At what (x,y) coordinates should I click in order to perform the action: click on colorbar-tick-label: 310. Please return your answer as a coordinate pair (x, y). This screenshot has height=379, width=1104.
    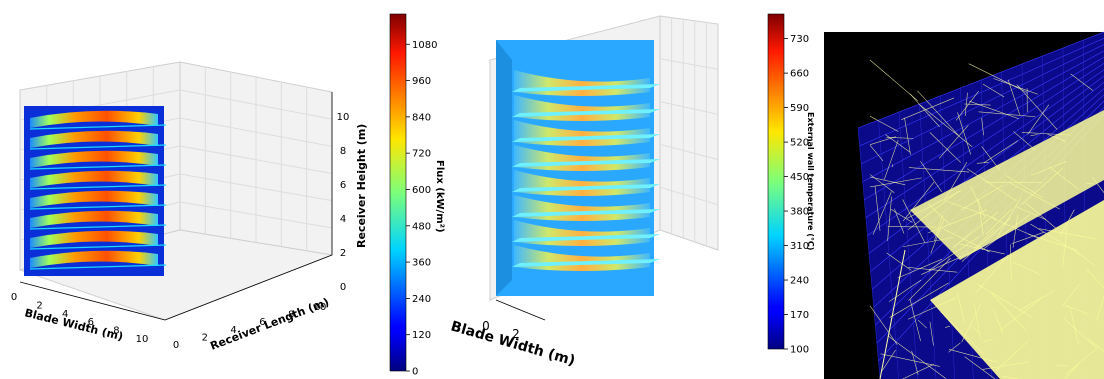
    Looking at the image, I should click on (799, 246).